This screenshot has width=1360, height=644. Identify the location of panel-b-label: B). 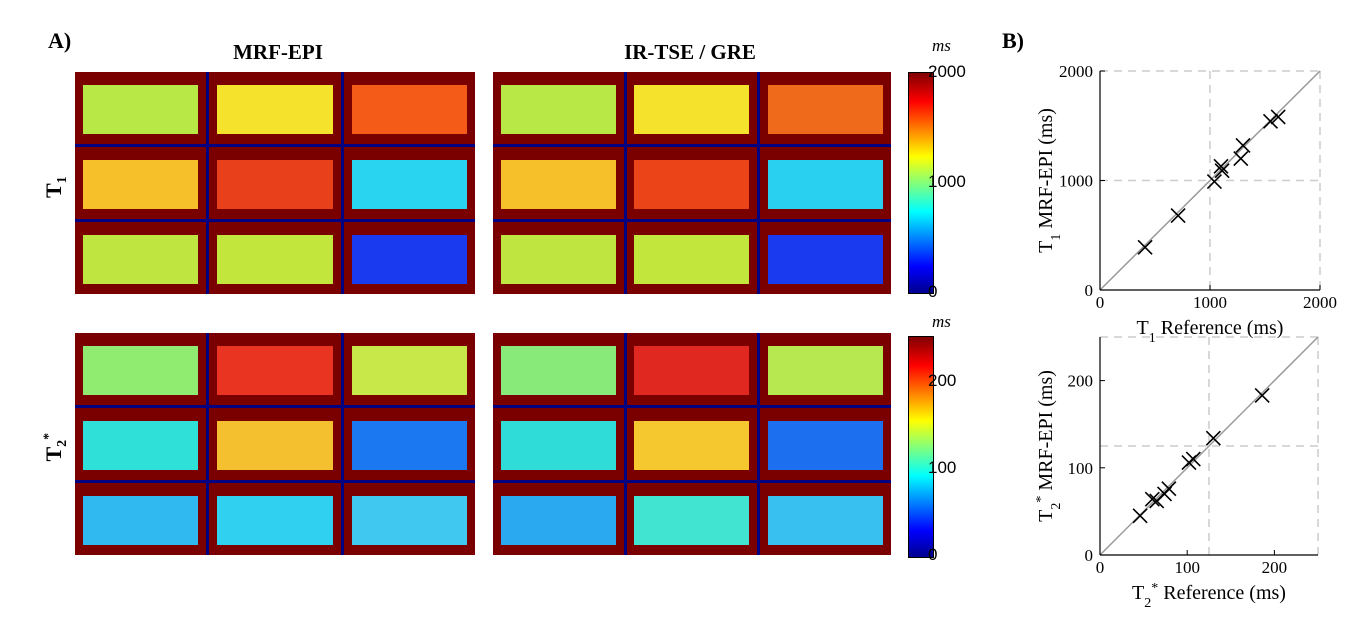
(1013, 40).